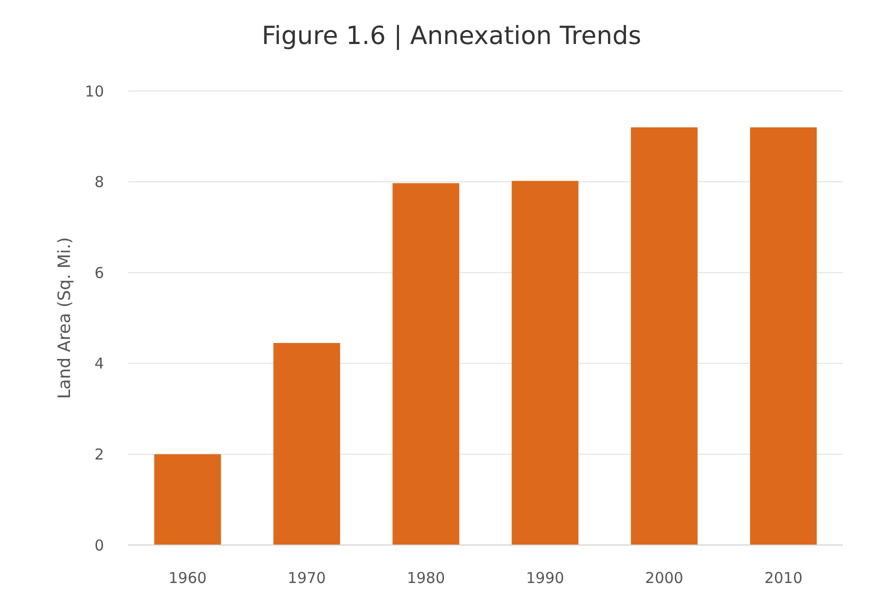 This screenshot has height=607, width=883. I want to click on x-tick-label: 2010, so click(783, 578).